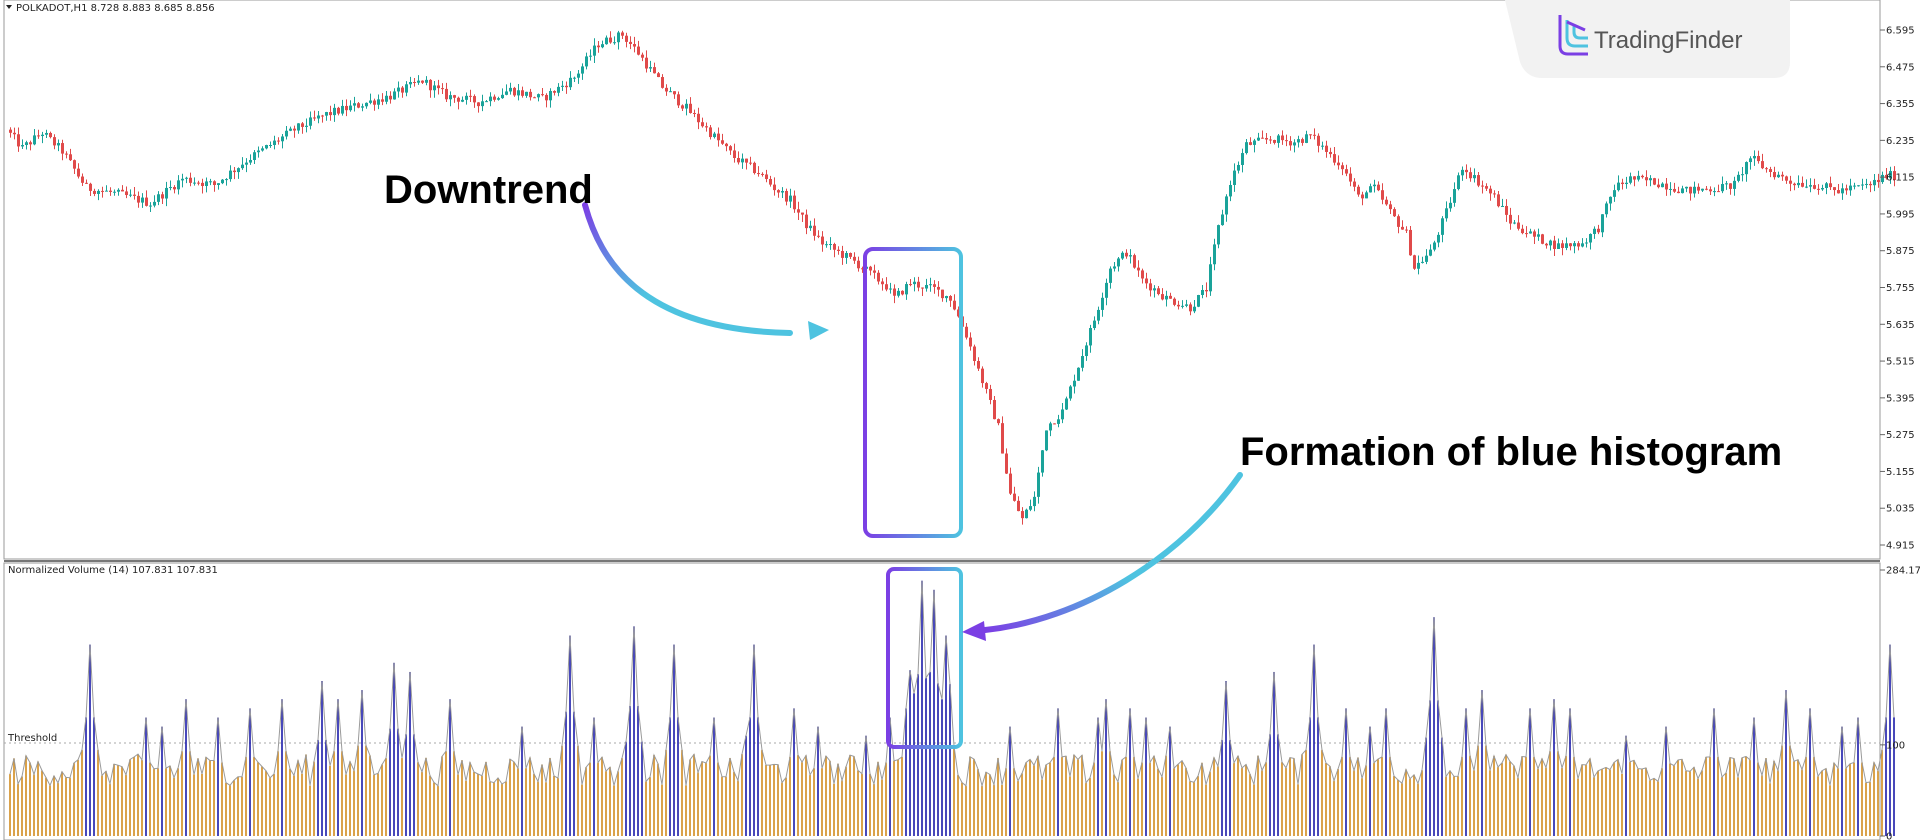 This screenshot has width=1920, height=840. Describe the element at coordinates (9, 7) in the screenshot. I see `symbol-dropdown-icon` at that location.